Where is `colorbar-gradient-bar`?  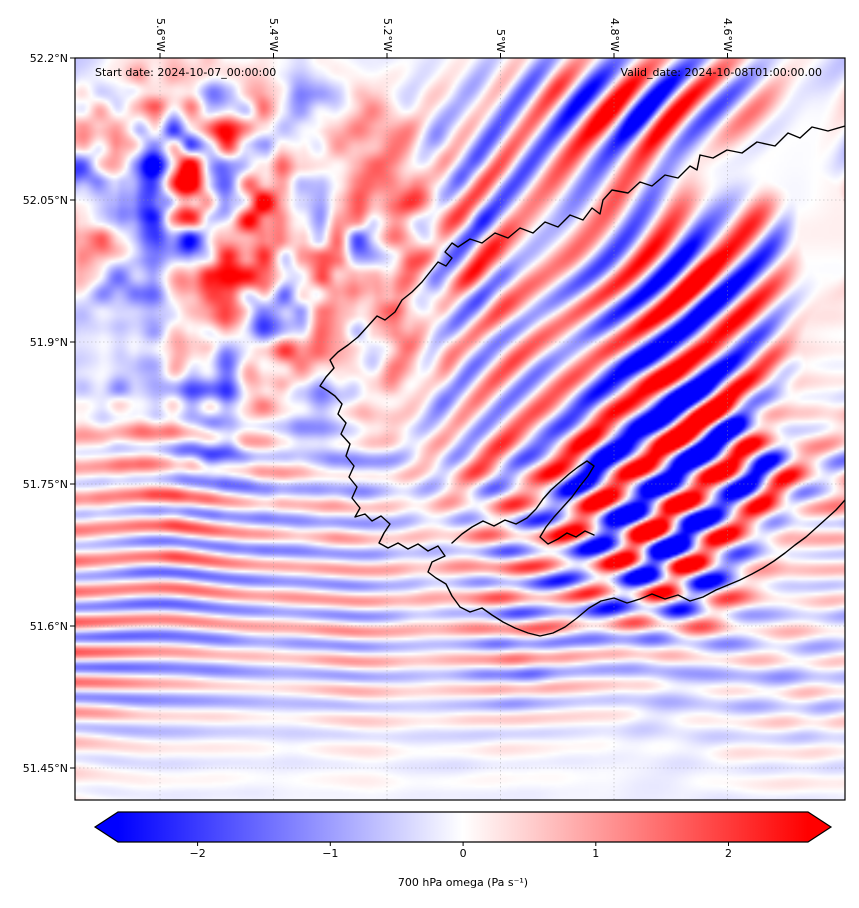 colorbar-gradient-bar is located at coordinates (463, 827).